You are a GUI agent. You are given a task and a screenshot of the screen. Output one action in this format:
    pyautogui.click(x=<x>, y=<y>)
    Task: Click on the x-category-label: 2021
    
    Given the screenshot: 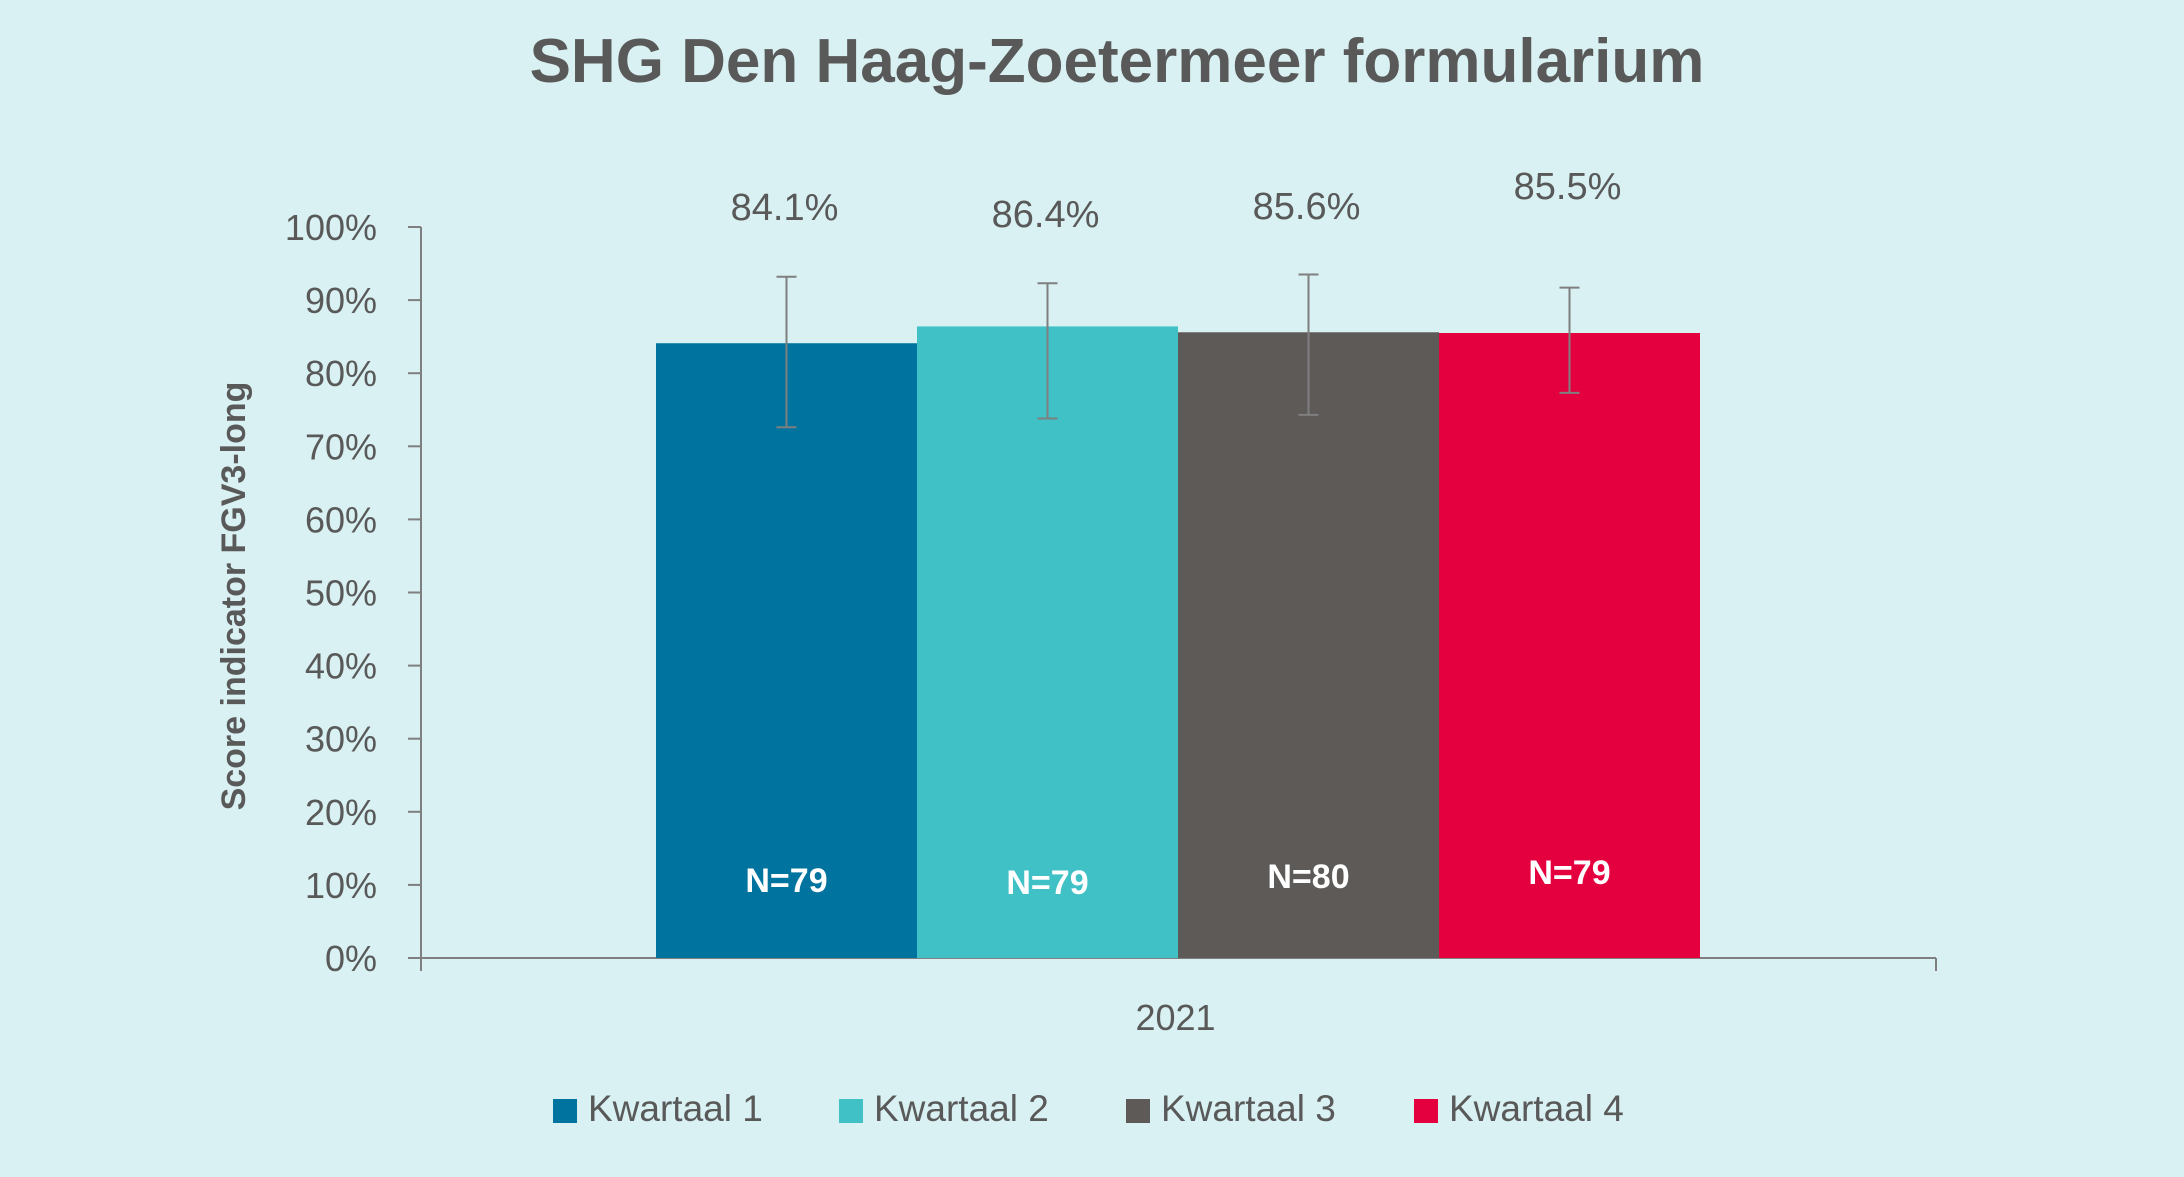 What is the action you would take?
    pyautogui.click(x=1175, y=1017)
    